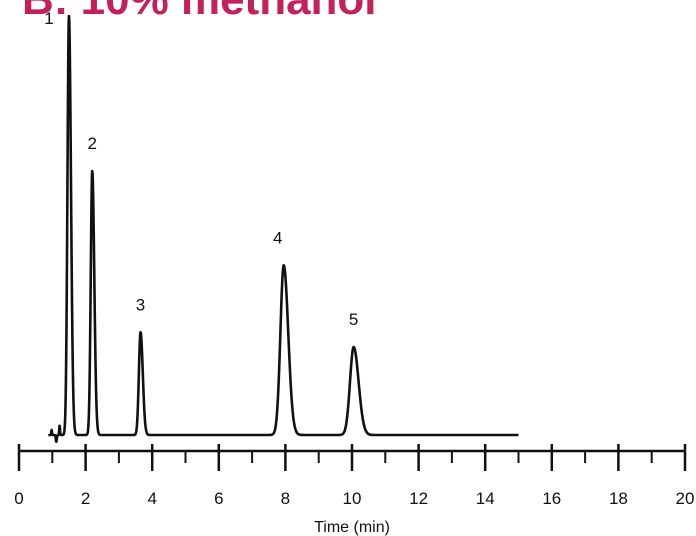 The height and width of the screenshot is (536, 696). What do you see at coordinates (92, 143) in the screenshot?
I see `peak-label-2: 2` at bounding box center [92, 143].